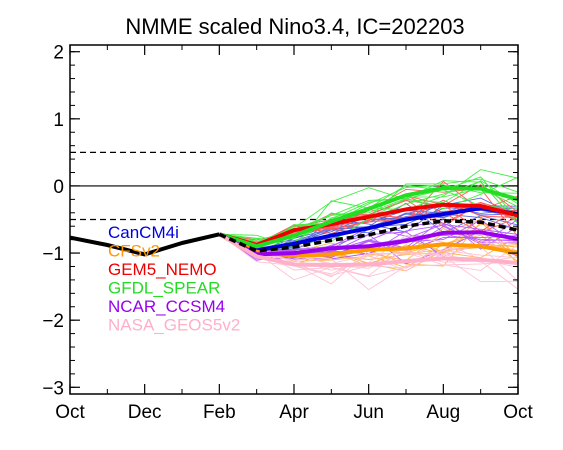 This screenshot has height=450, width=563. I want to click on legend-label-5: NASA_GEOS5v2, so click(174, 325).